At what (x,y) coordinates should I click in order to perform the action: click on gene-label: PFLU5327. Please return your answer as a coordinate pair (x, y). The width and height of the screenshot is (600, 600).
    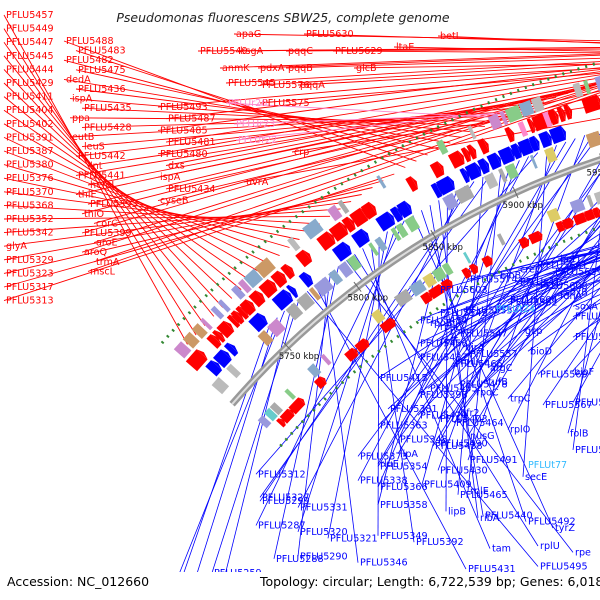
    Looking at the image, I should click on (286, 497).